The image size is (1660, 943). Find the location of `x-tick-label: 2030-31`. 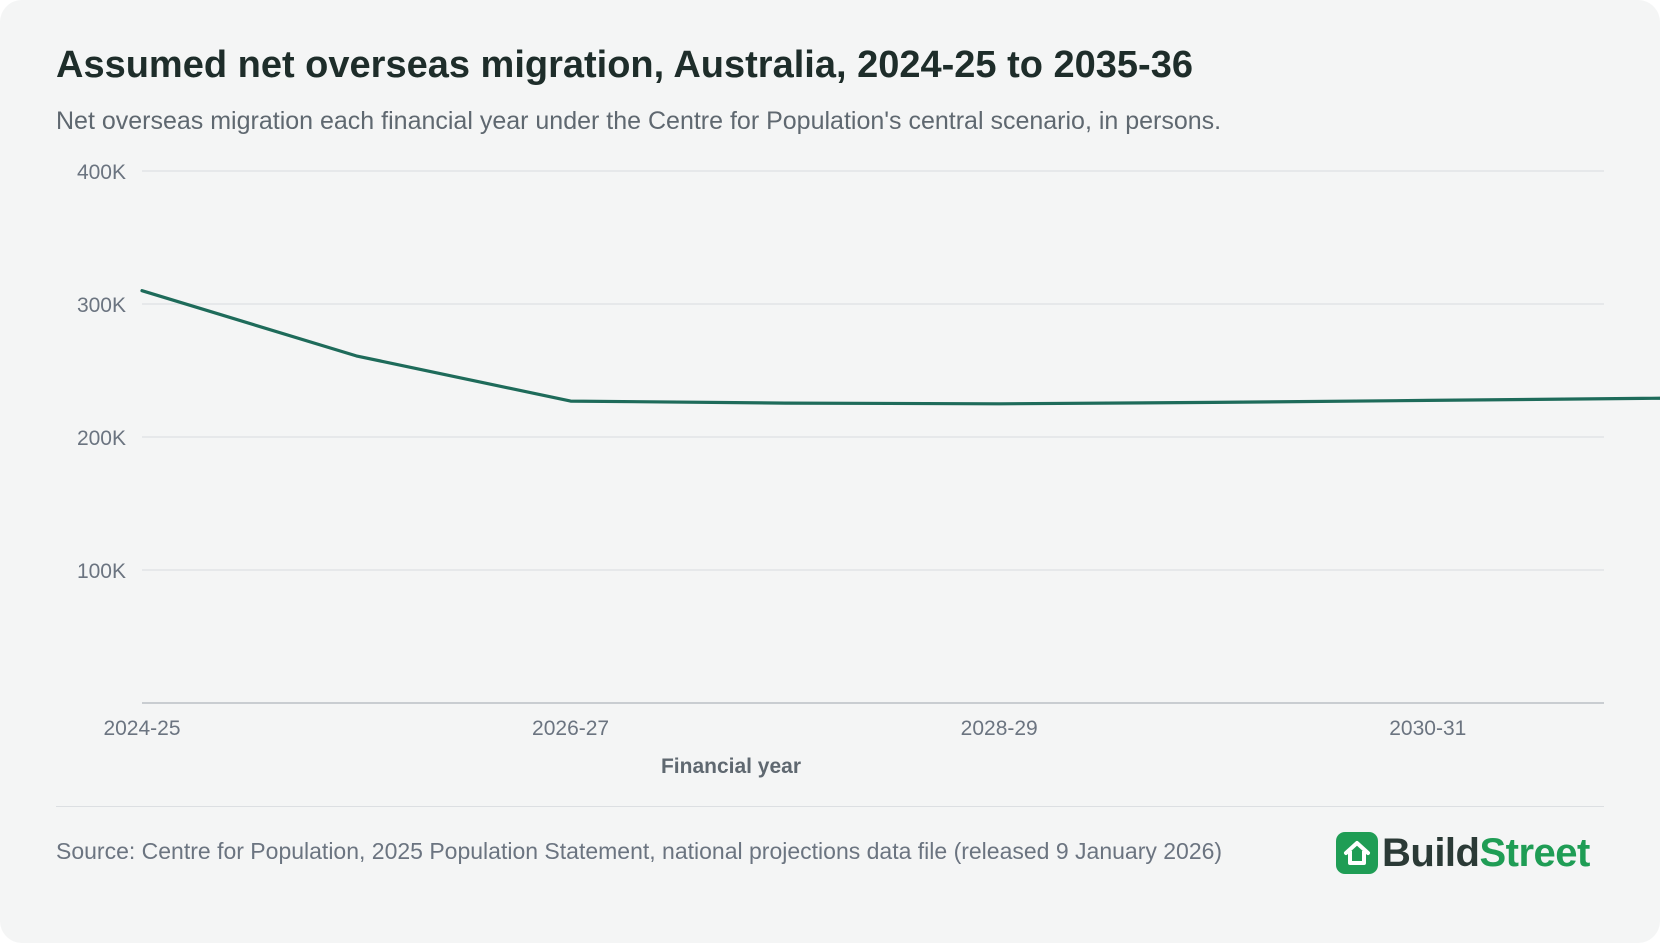

x-tick-label: 2030-31 is located at coordinates (1427, 728).